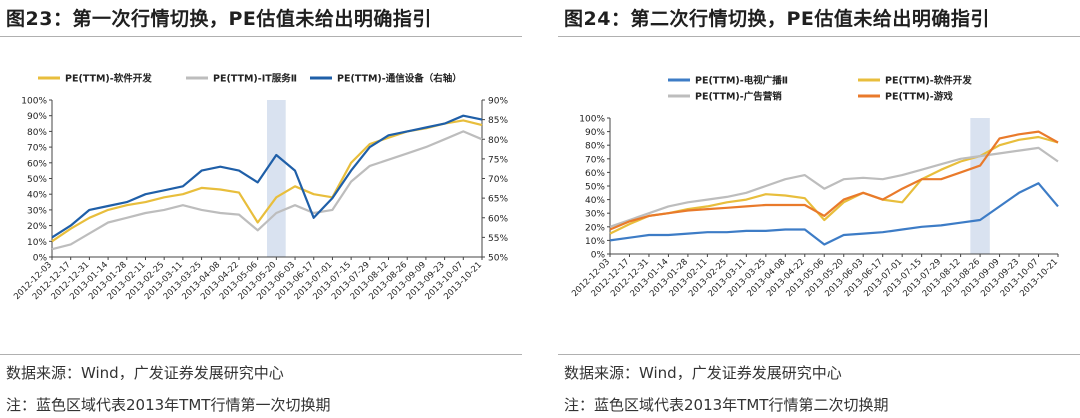 The image size is (1080, 418). What do you see at coordinates (777, 19) in the screenshot?
I see `figure-title: 图24：第二次行情切换，PE估值未给出明确指引` at bounding box center [777, 19].